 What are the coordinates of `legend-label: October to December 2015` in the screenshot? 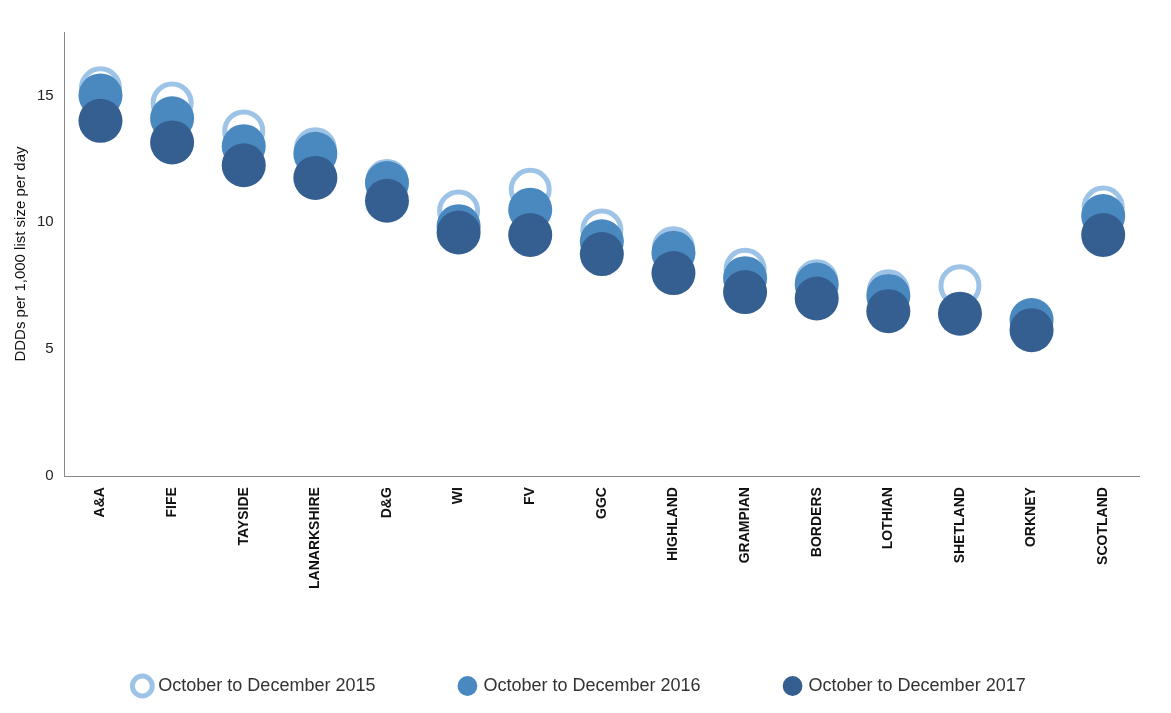 It's located at (267, 684).